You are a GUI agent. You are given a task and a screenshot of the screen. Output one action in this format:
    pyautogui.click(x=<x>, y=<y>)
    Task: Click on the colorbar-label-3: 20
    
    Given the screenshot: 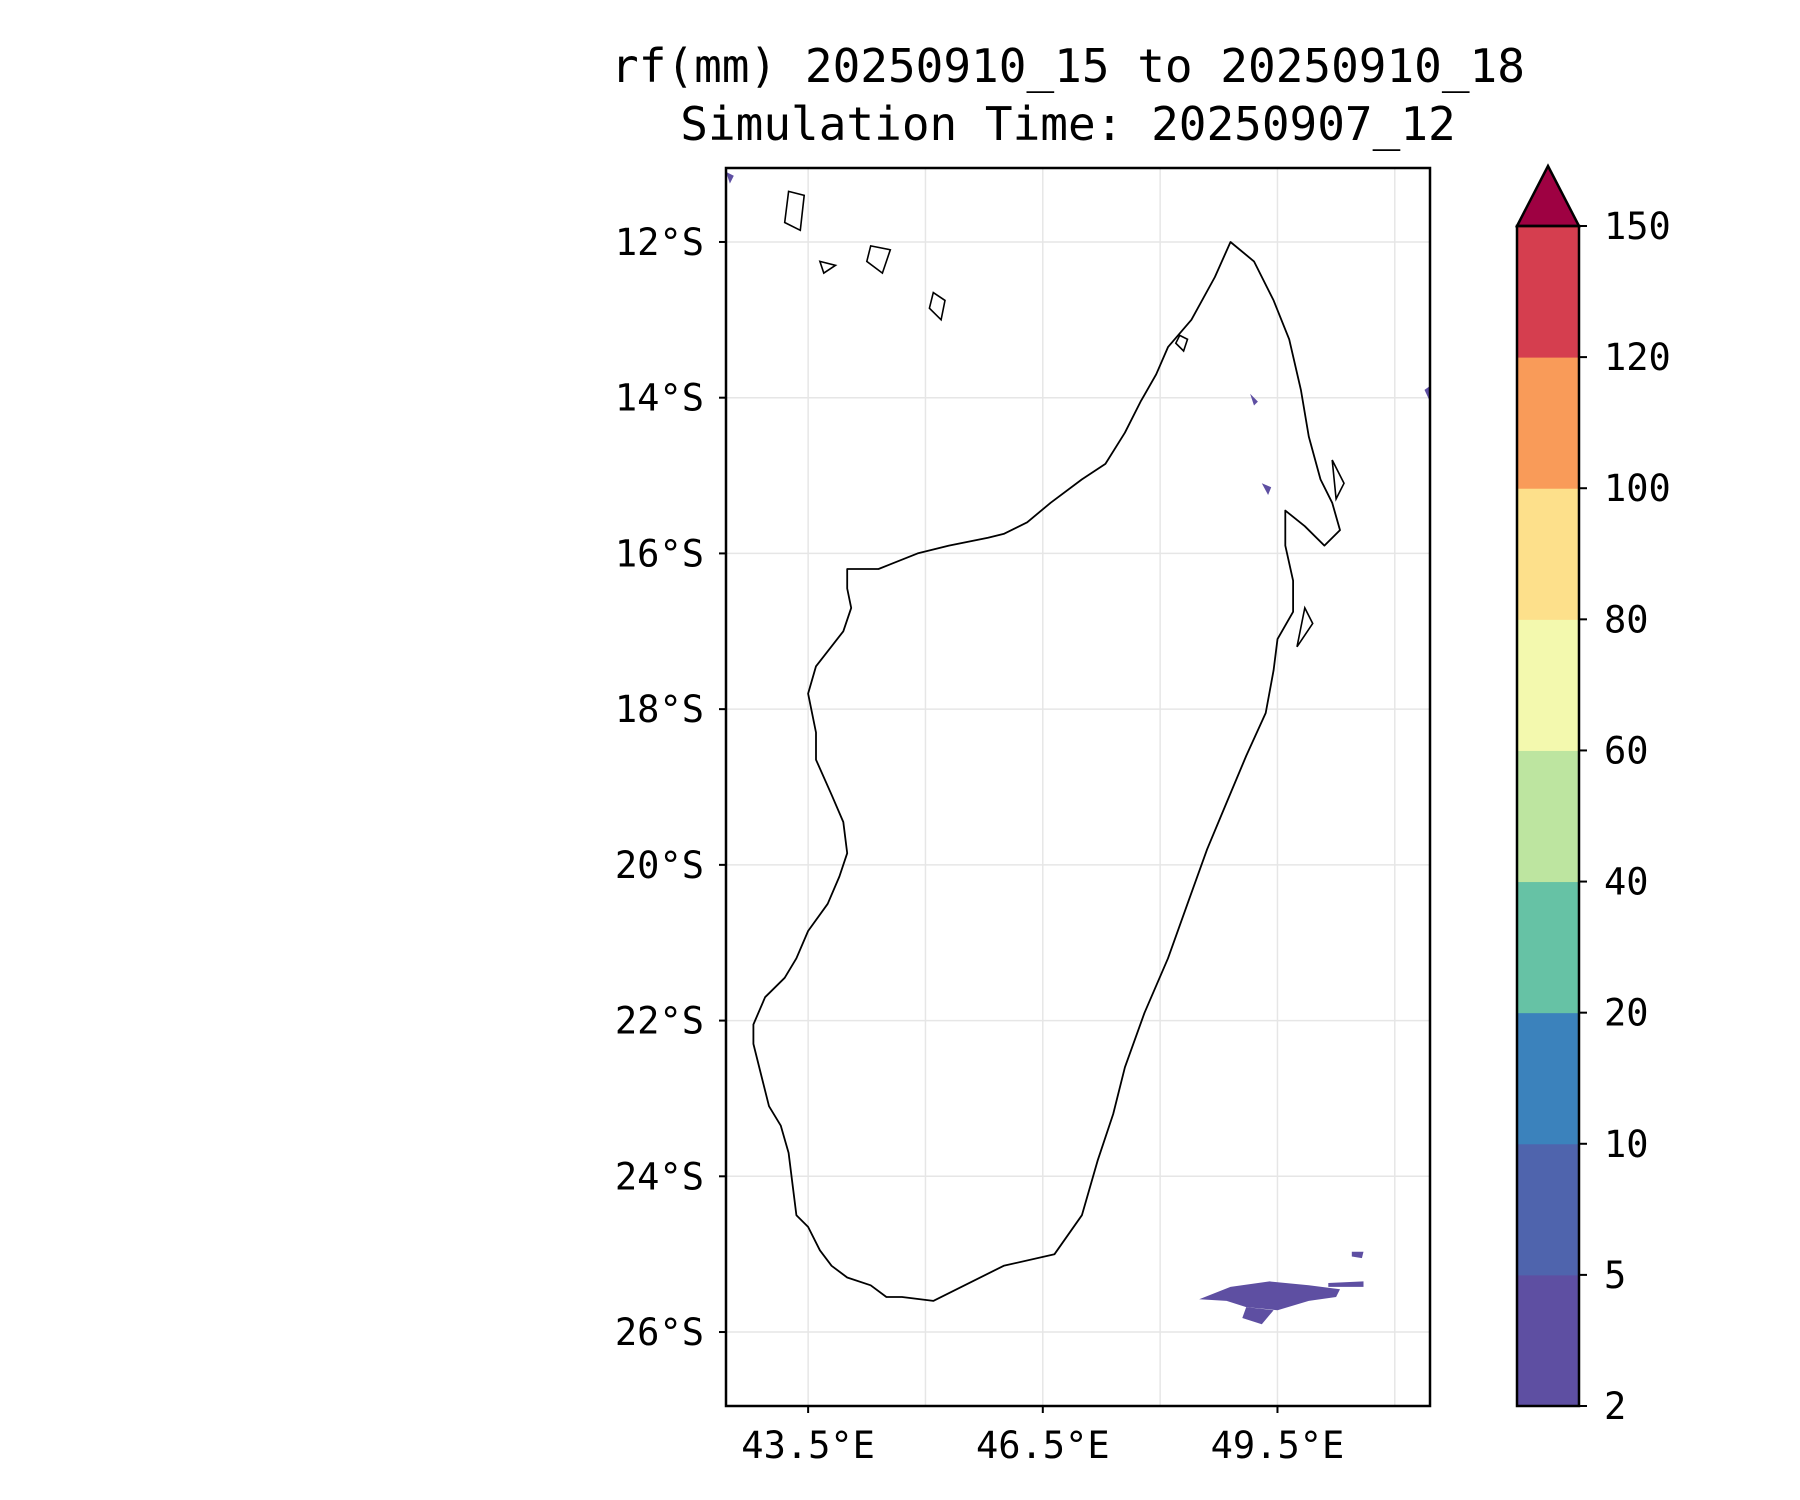 What is the action you would take?
    pyautogui.click(x=1626, y=1013)
    